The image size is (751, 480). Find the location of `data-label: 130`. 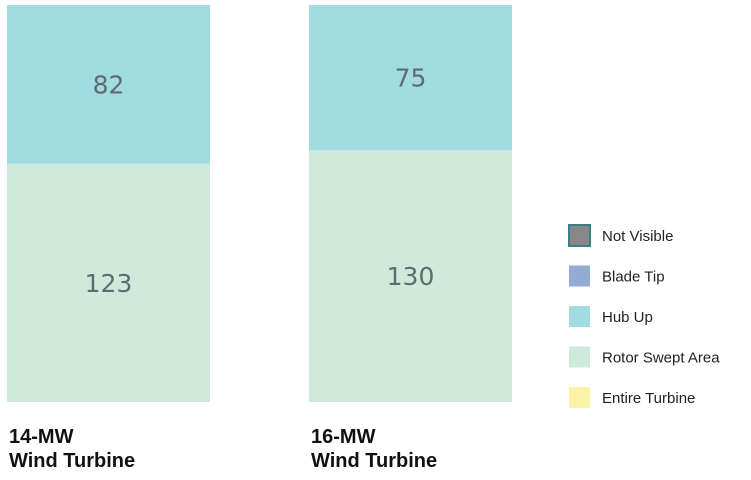

data-label: 130 is located at coordinates (411, 276).